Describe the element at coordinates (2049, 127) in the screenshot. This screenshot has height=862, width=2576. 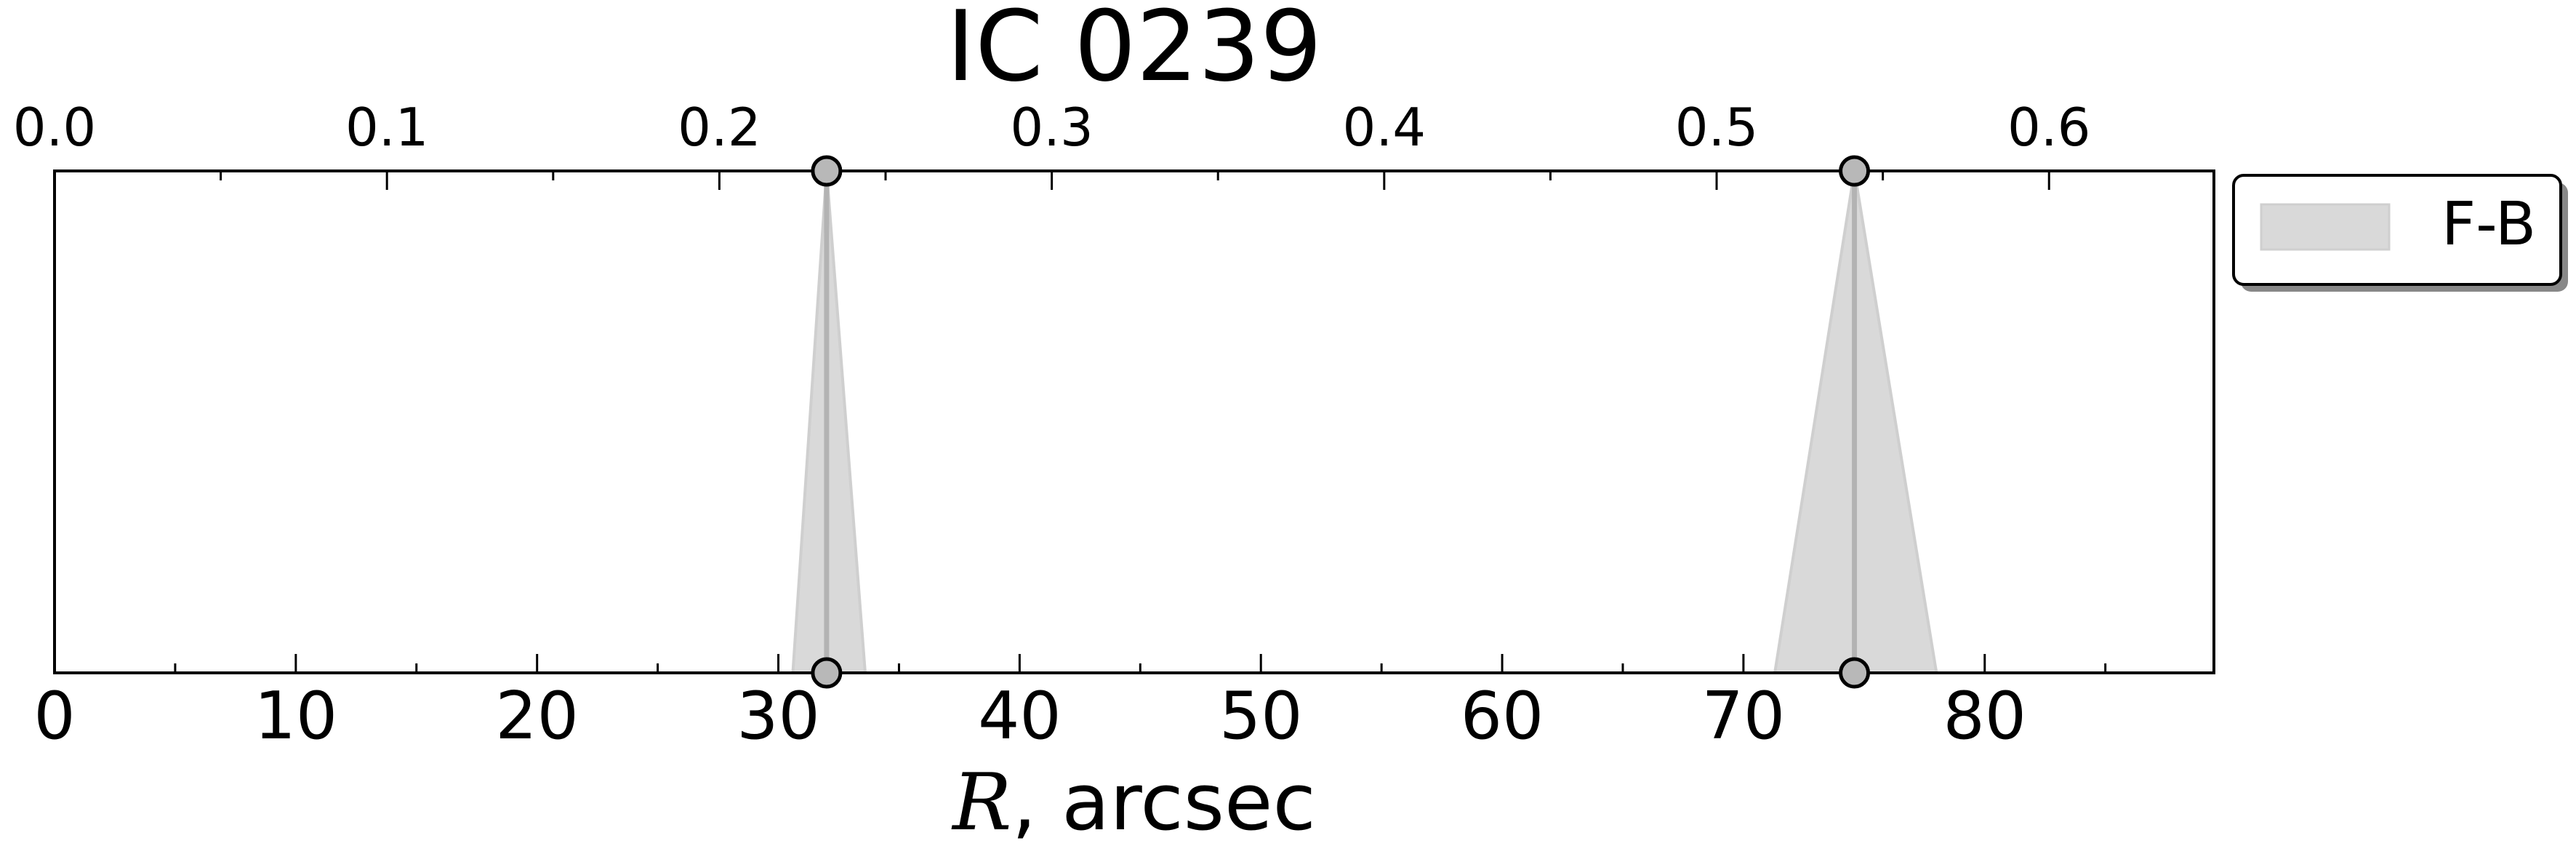
I see `x2-tick-label: 0.6` at that location.